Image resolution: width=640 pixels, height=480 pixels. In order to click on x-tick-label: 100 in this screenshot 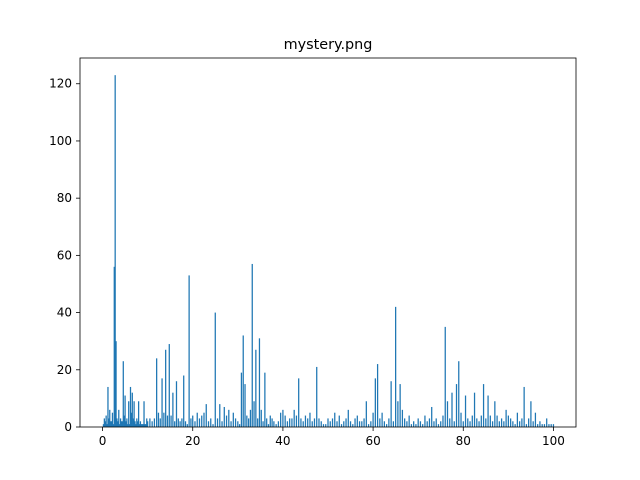, I will do `click(553, 441)`.